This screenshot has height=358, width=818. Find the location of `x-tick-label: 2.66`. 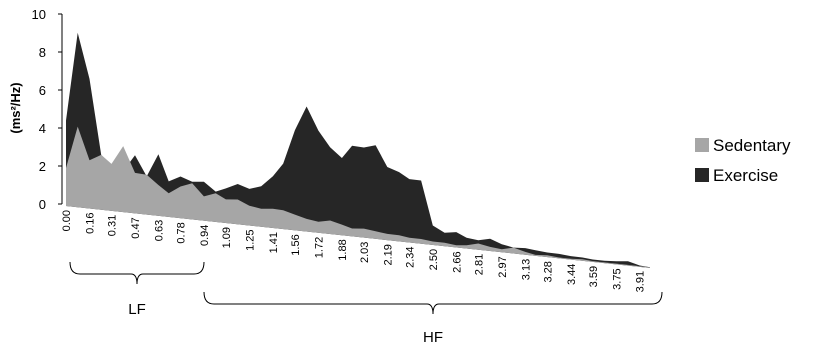

x-tick-label: 2.66 is located at coordinates (457, 261).